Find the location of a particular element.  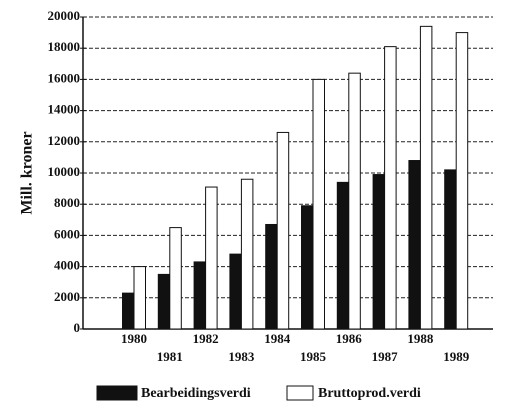

x-tick-label: 1984 is located at coordinates (277, 338).